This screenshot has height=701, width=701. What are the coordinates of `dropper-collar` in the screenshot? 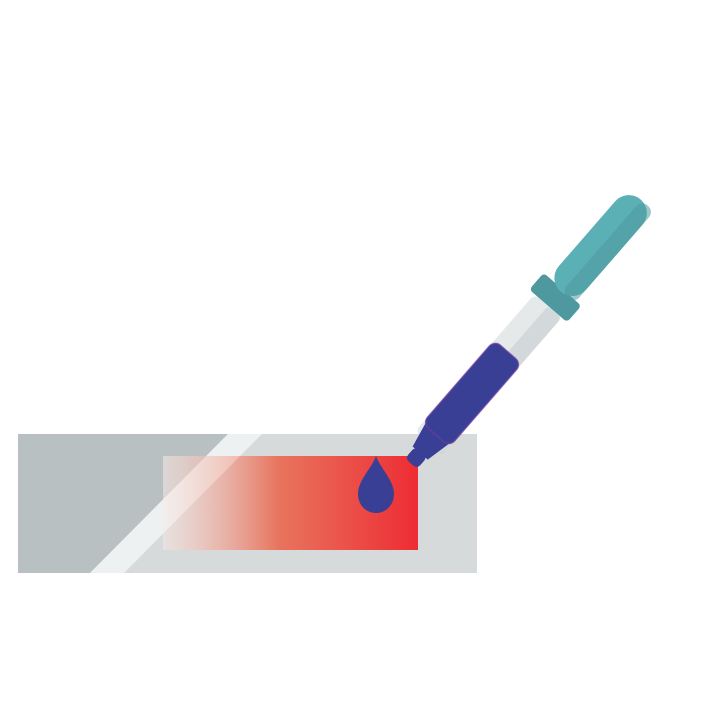 It's located at (555, 297).